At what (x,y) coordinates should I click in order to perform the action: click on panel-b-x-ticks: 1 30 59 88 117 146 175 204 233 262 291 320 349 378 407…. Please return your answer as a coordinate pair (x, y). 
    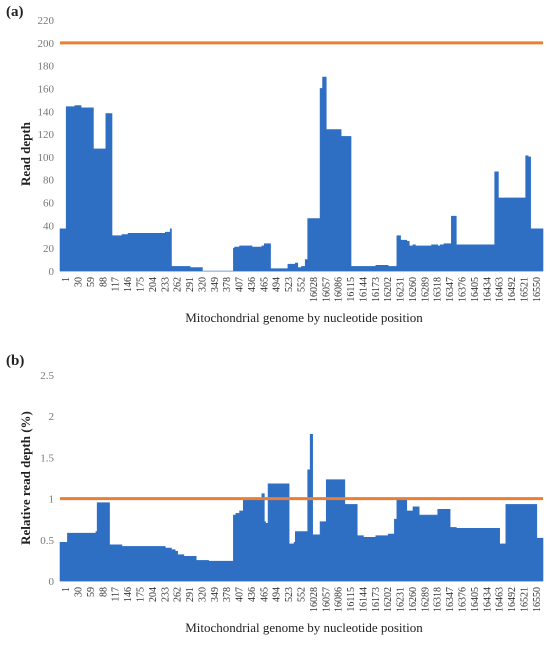
    Looking at the image, I should click on (302, 599).